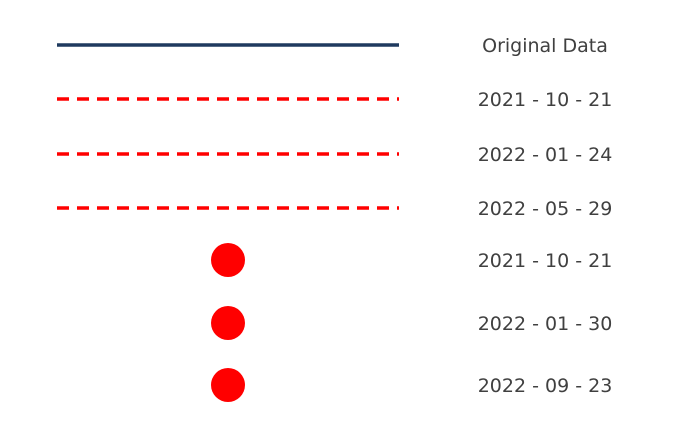 The image size is (688, 426). What do you see at coordinates (411, 323) in the screenshot?
I see `legend-entry: 2022 - 01 - 30` at bounding box center [411, 323].